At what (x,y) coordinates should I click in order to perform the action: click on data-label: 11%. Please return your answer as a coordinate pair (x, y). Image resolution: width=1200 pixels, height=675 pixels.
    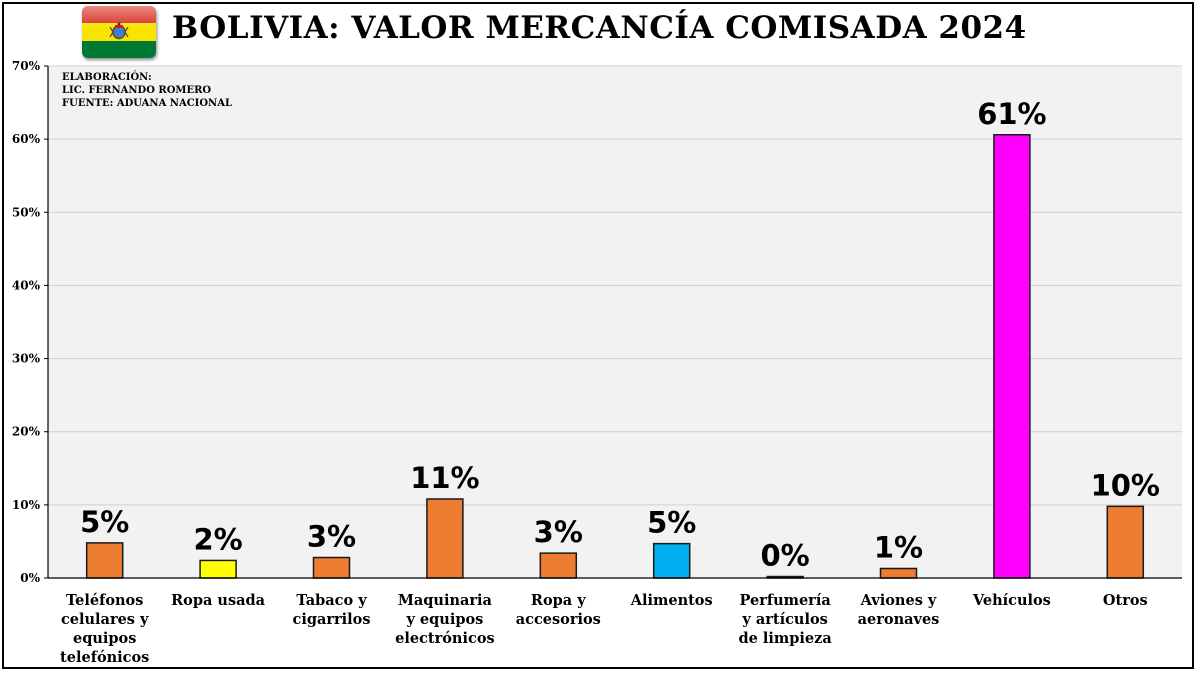
    Looking at the image, I should click on (444, 478).